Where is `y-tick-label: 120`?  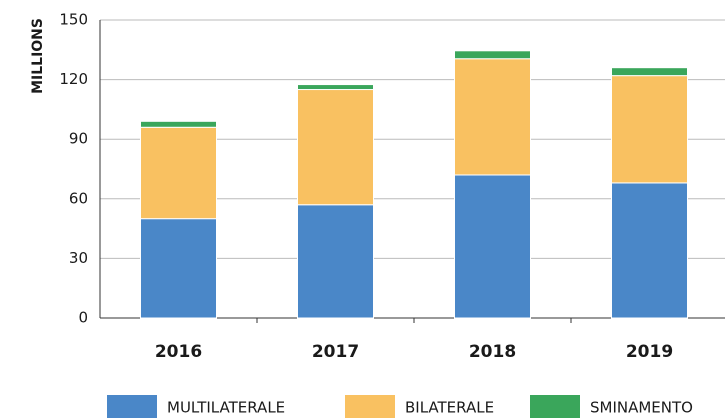 y-tick-label: 120 is located at coordinates (73, 79).